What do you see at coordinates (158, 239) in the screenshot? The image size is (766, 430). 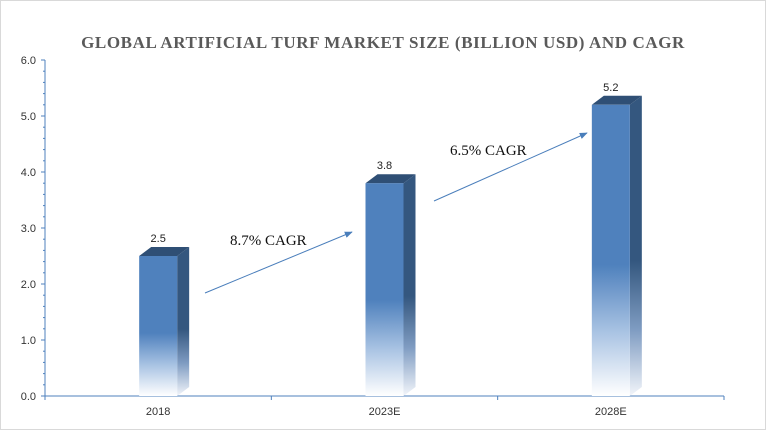 I see `data-label: 2.5` at bounding box center [158, 239].